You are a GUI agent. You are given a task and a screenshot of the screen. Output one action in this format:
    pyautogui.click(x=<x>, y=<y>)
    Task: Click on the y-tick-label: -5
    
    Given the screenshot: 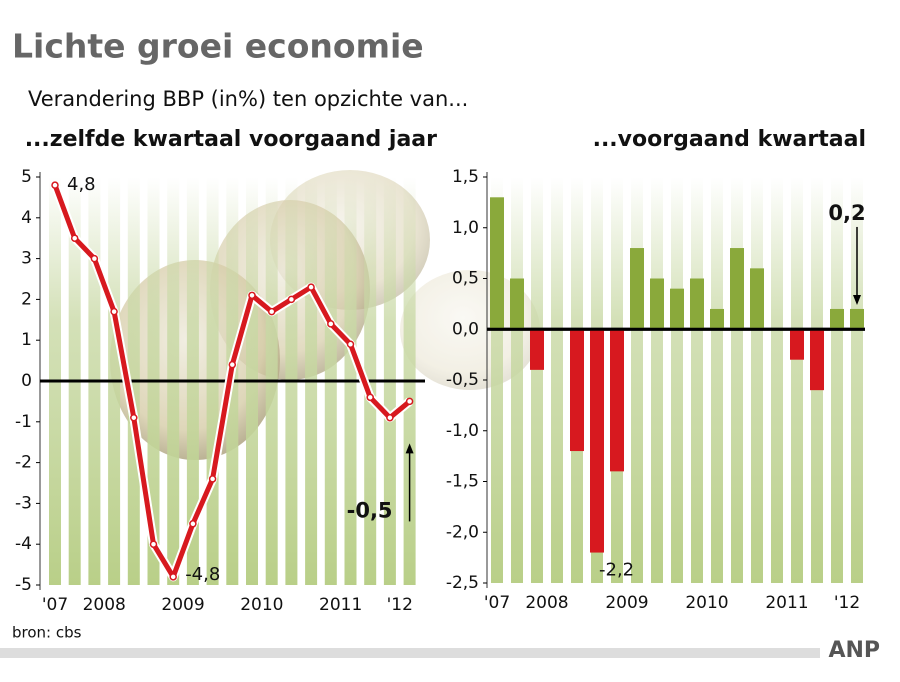 What is the action you would take?
    pyautogui.click(x=23, y=585)
    